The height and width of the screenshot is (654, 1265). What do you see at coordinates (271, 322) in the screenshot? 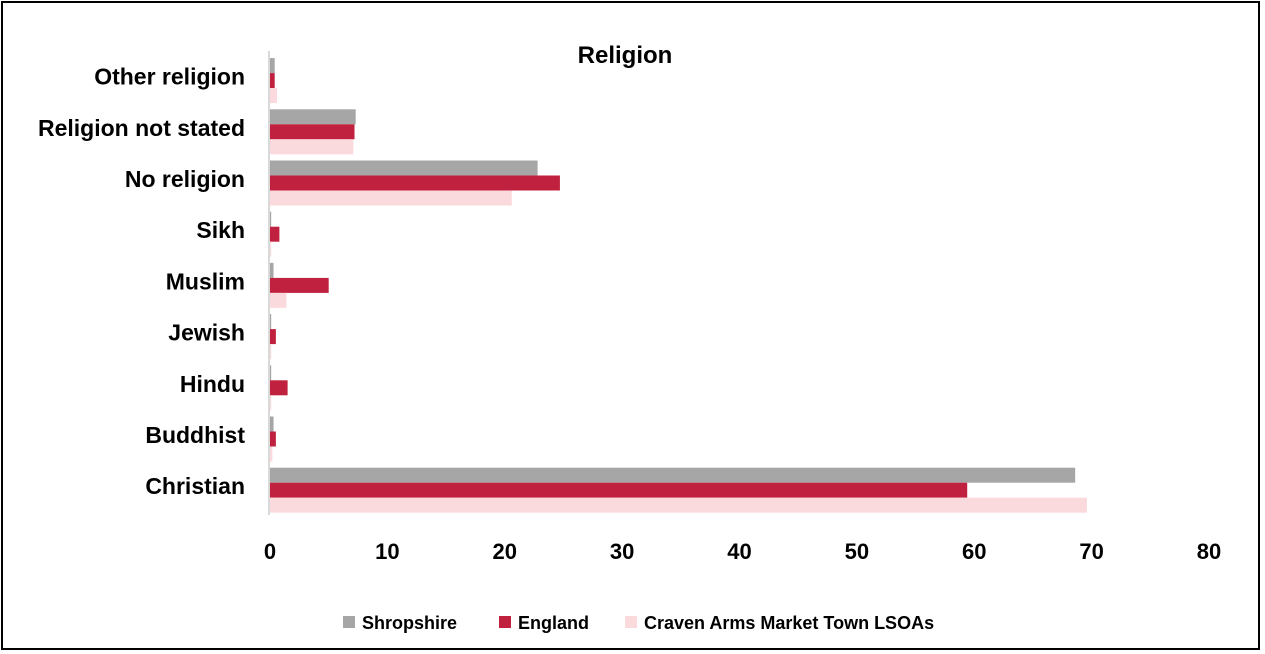
I see `bar-shropshire-jewish` at bounding box center [271, 322].